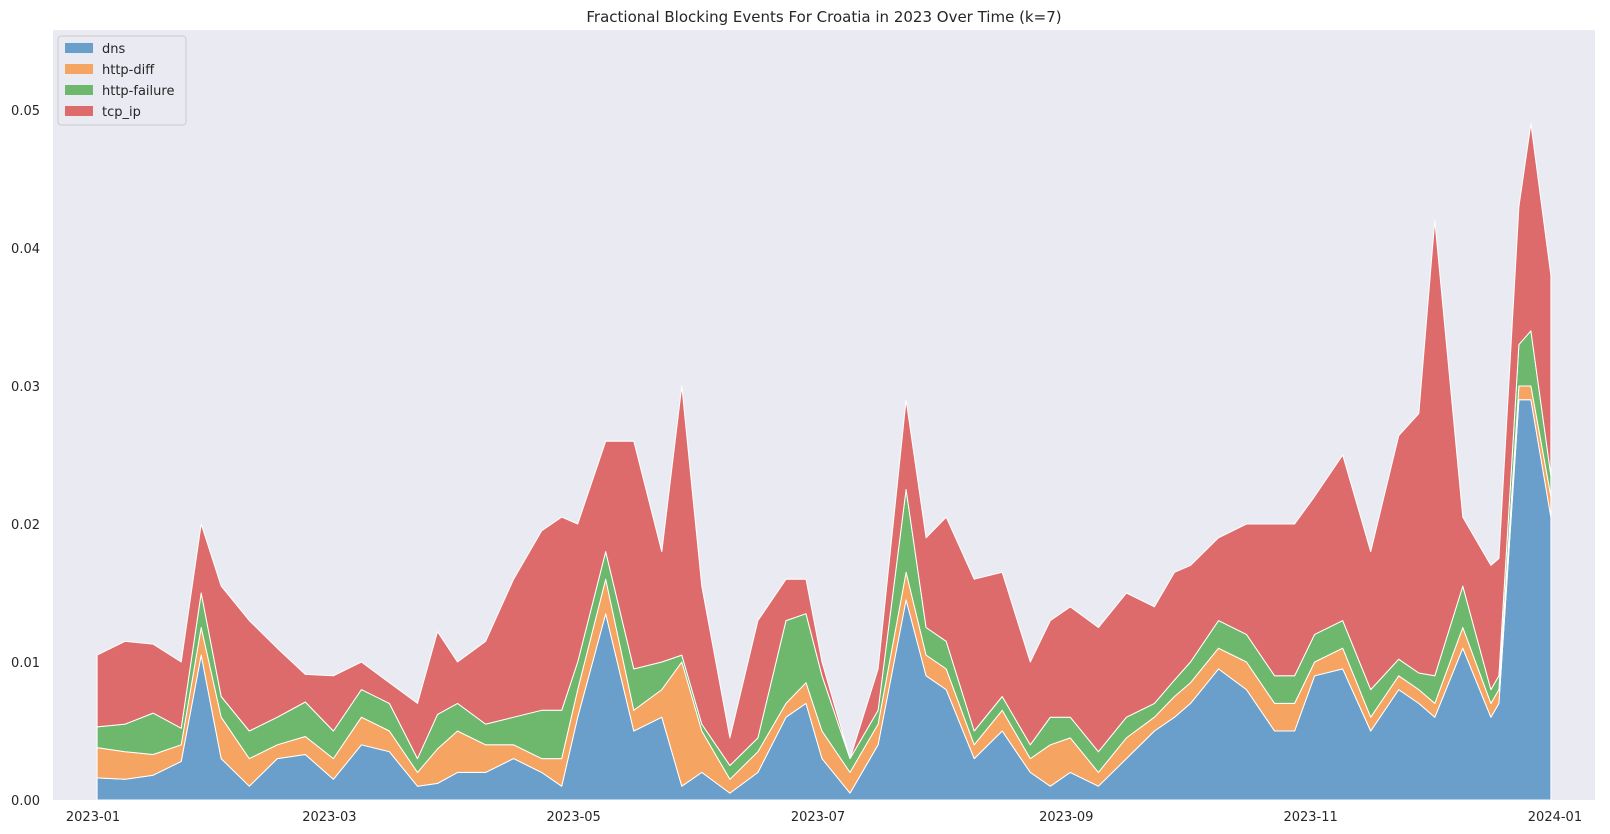 The image size is (1610, 834). What do you see at coordinates (1555, 817) in the screenshot?
I see `x-tick-label: 2024-01` at bounding box center [1555, 817].